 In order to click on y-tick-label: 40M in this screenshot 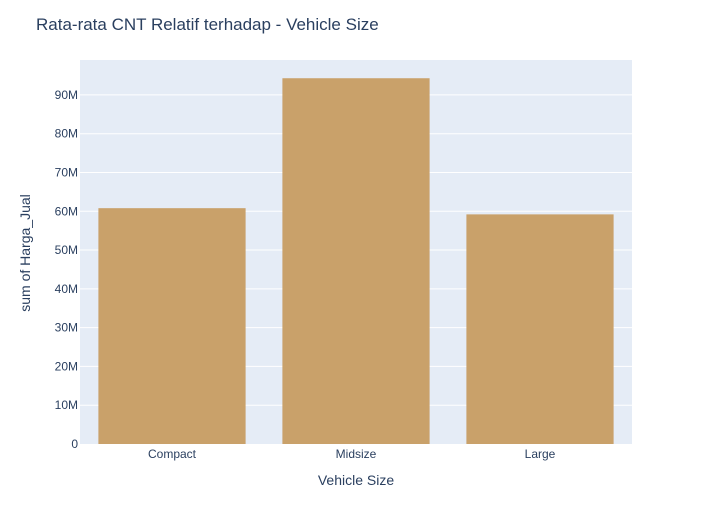, I will do `click(66, 289)`.